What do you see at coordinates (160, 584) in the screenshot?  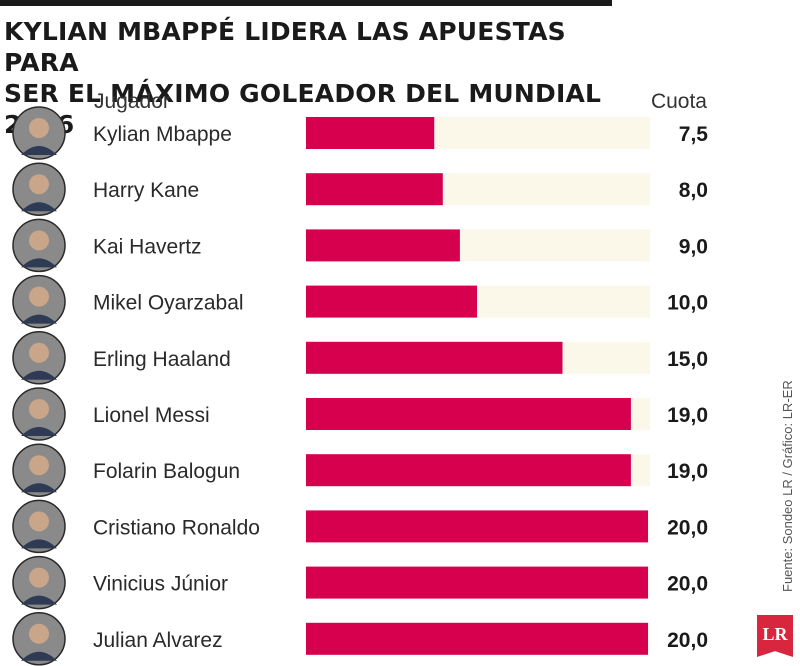 I see `player-name: Vinicius Júnior` at bounding box center [160, 584].